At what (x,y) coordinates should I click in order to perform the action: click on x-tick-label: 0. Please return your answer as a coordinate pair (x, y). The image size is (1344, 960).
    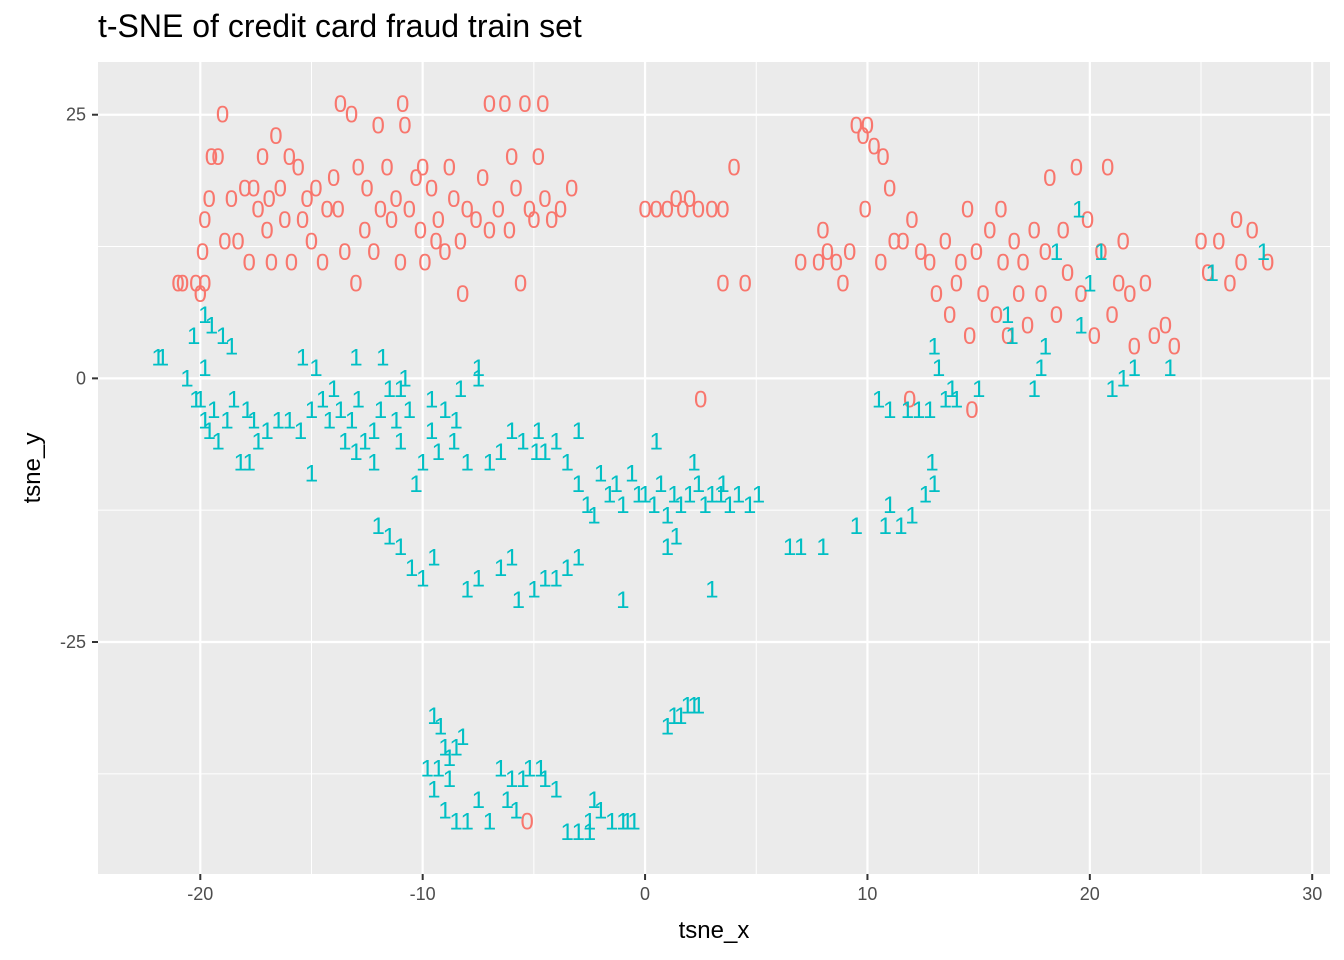
    Looking at the image, I should click on (645, 894).